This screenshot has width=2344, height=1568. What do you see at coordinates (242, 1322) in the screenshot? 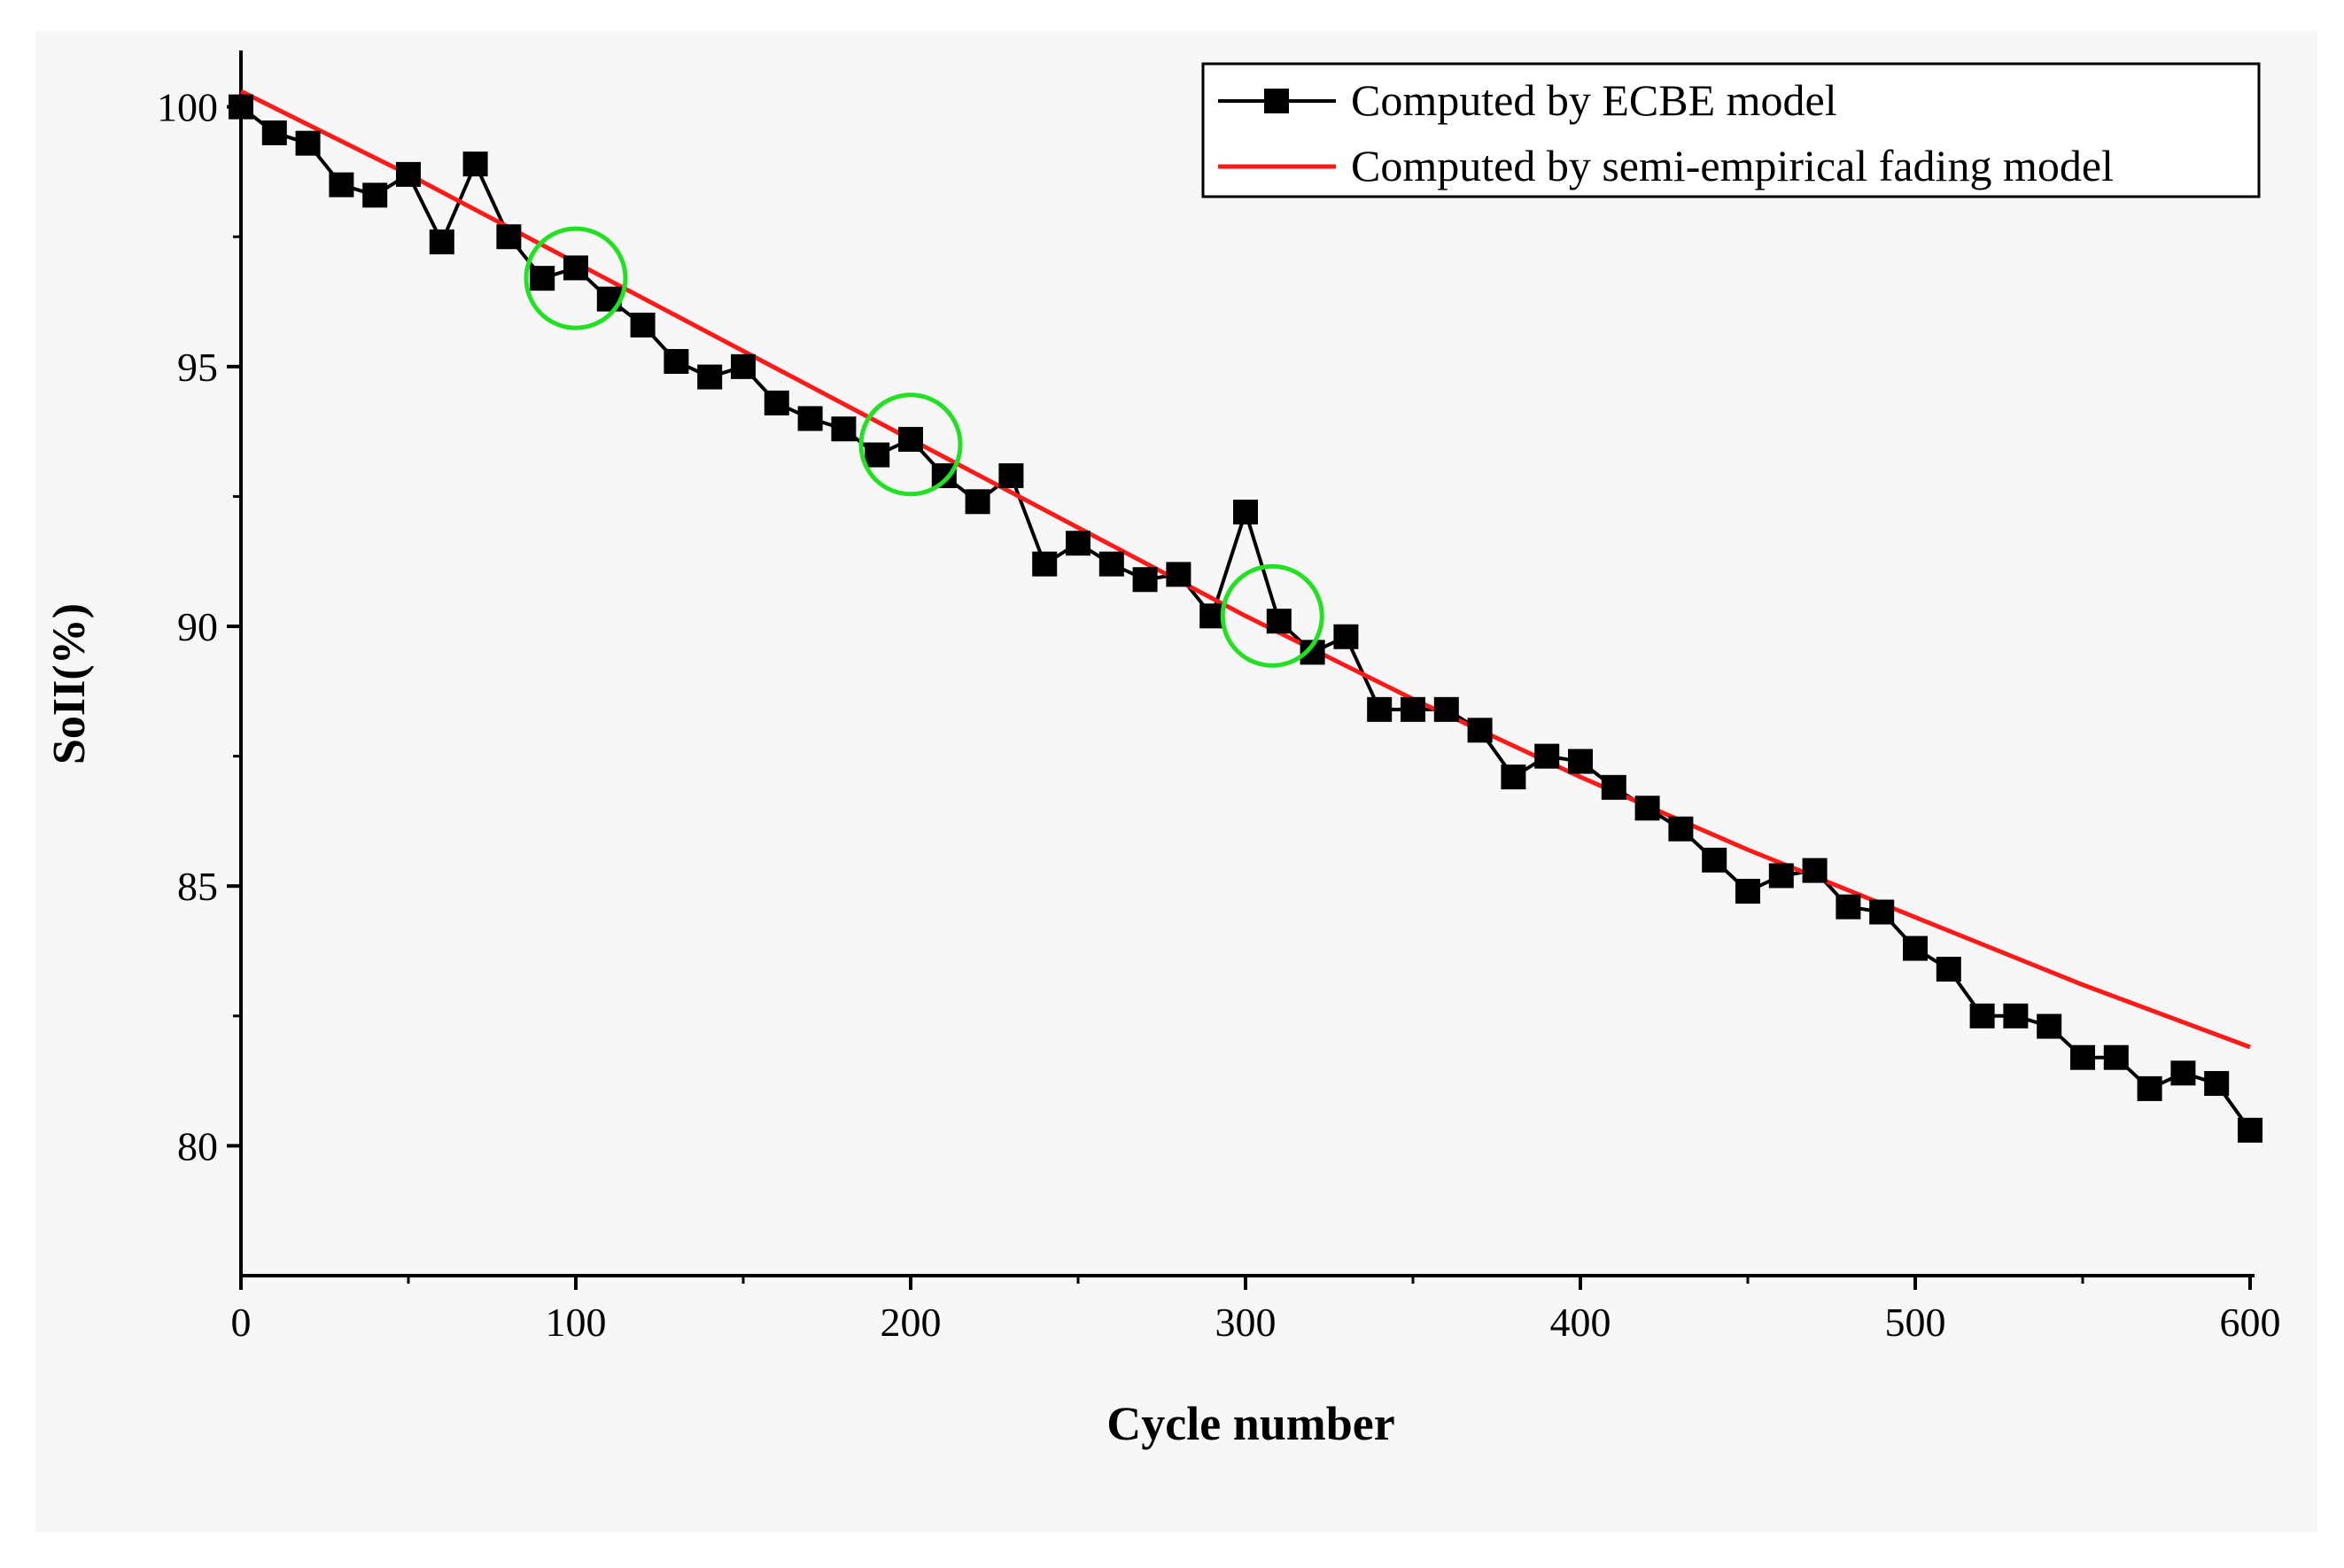
I see `x-tick-label: 0` at bounding box center [242, 1322].